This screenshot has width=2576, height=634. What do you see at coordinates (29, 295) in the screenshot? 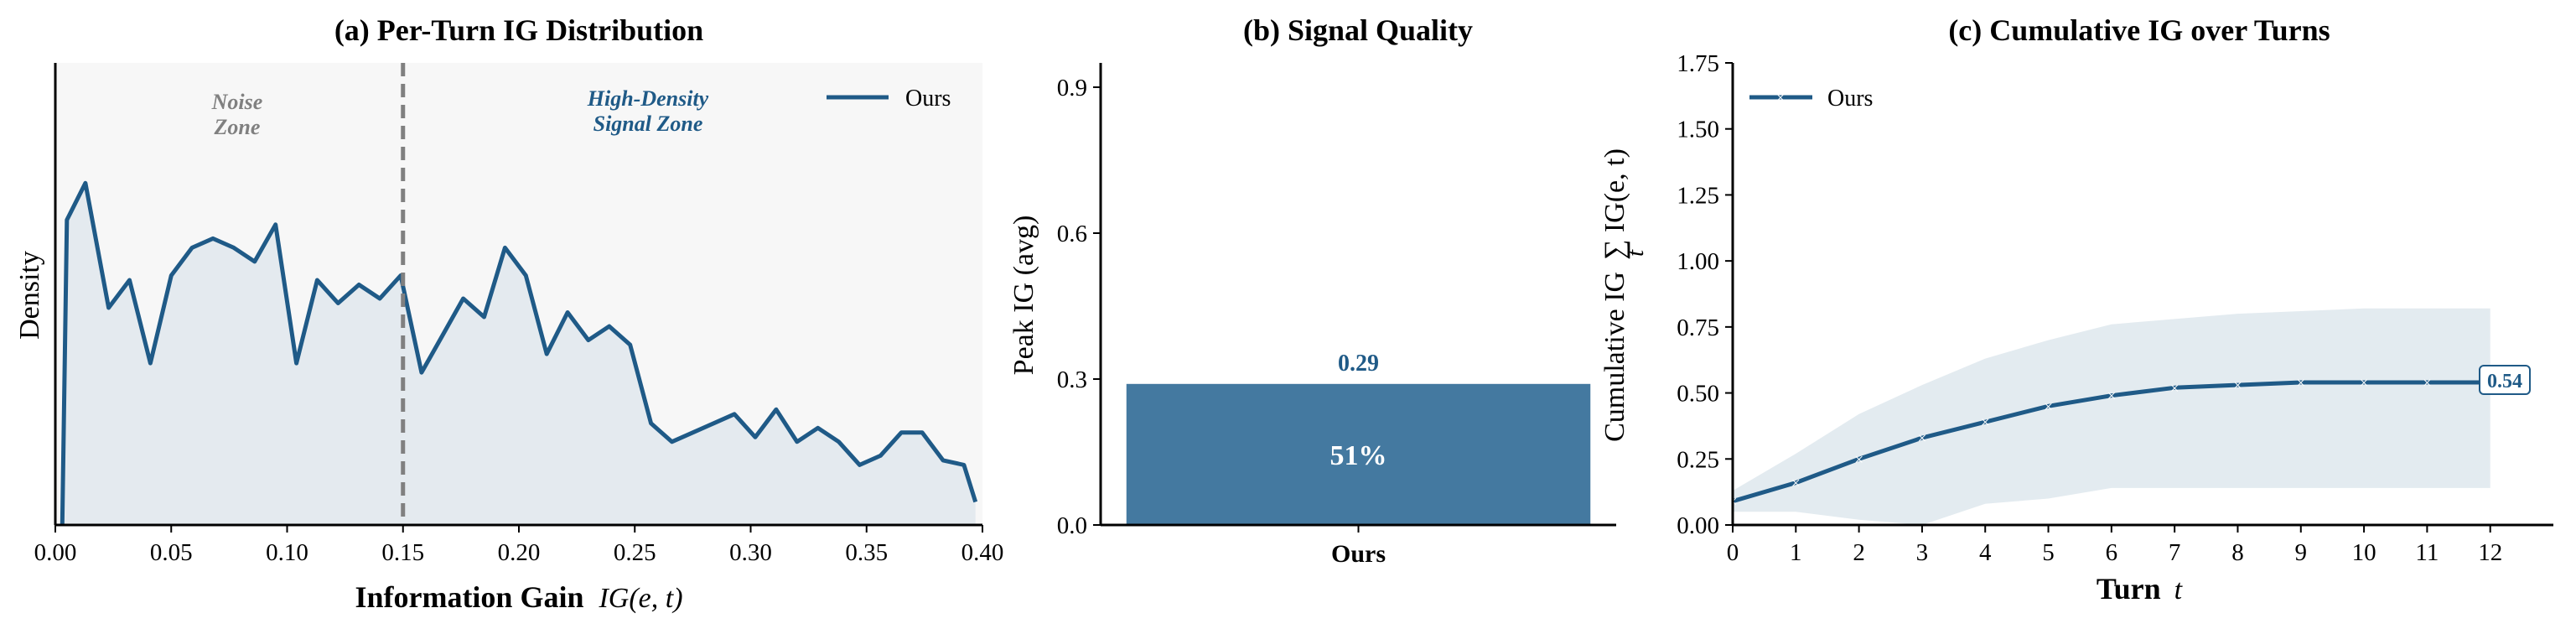
I see `panel-a-y-label: Density` at bounding box center [29, 295].